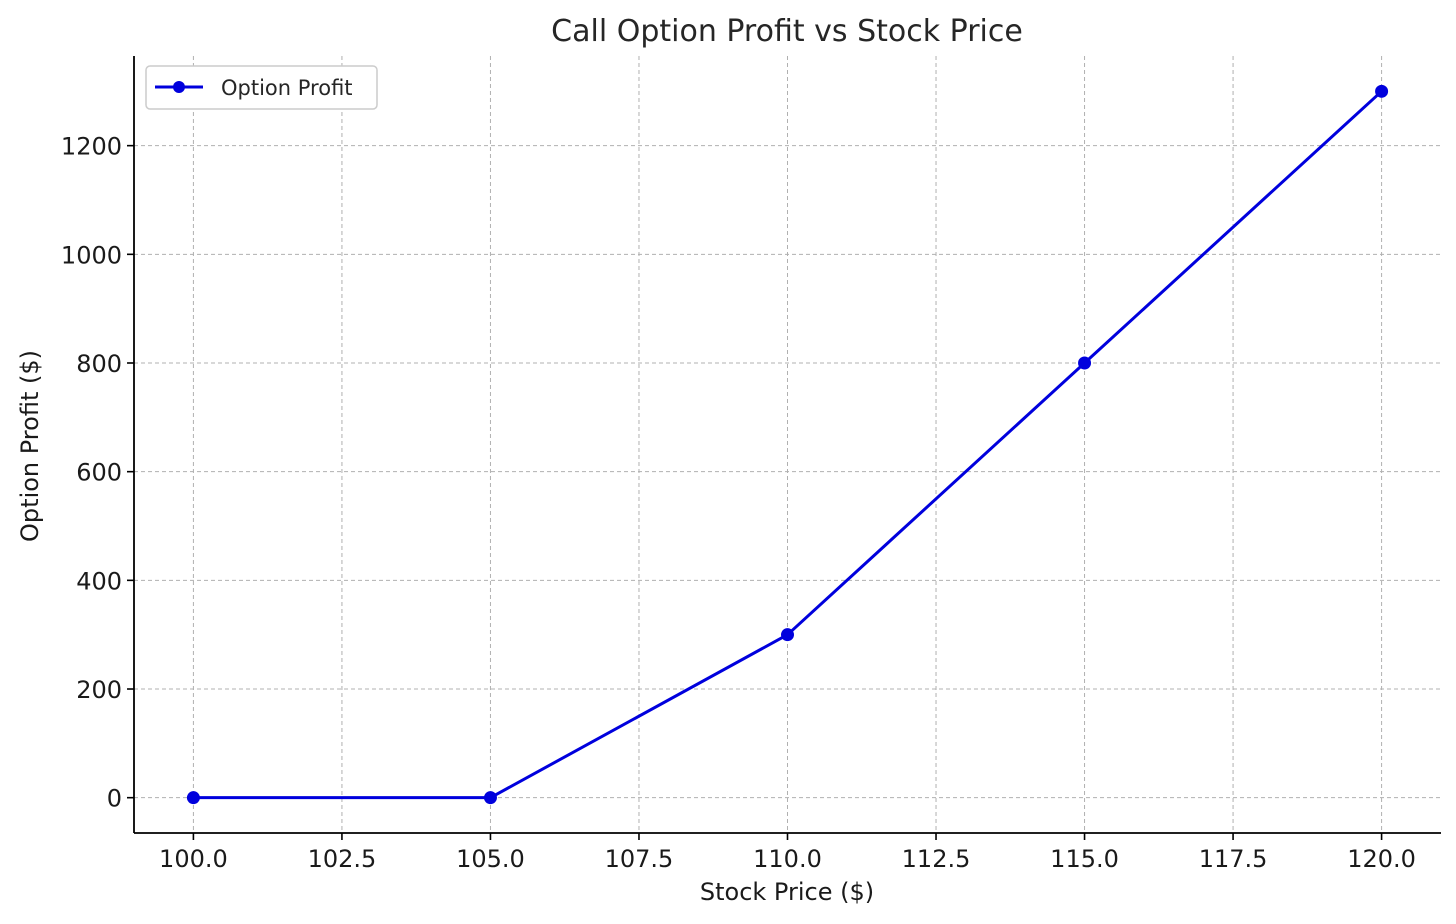 The width and height of the screenshot is (1456, 924). I want to click on x-tick-label: 115.0, so click(1084, 859).